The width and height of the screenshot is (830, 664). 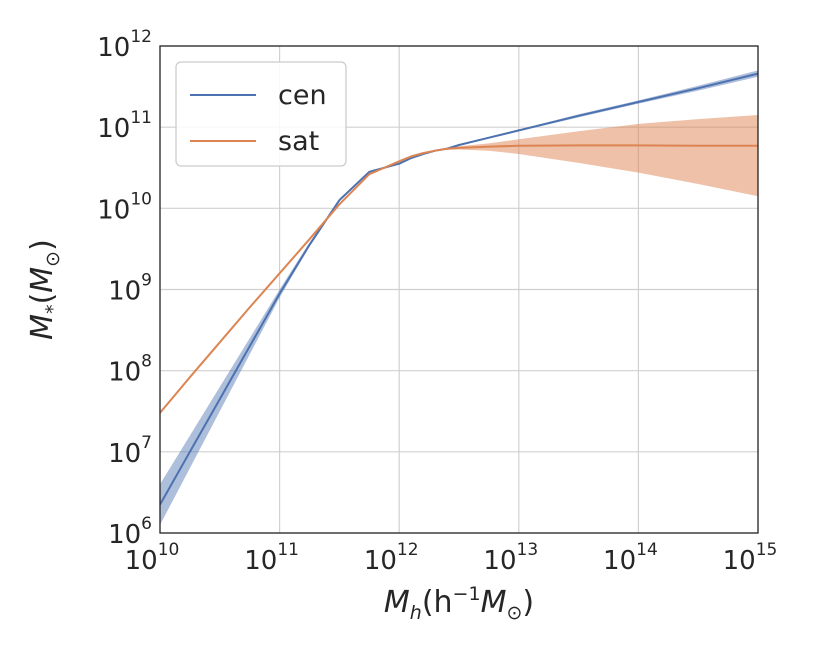 What do you see at coordinates (141, 37) in the screenshot?
I see `y-tick-exp-6: 12` at bounding box center [141, 37].